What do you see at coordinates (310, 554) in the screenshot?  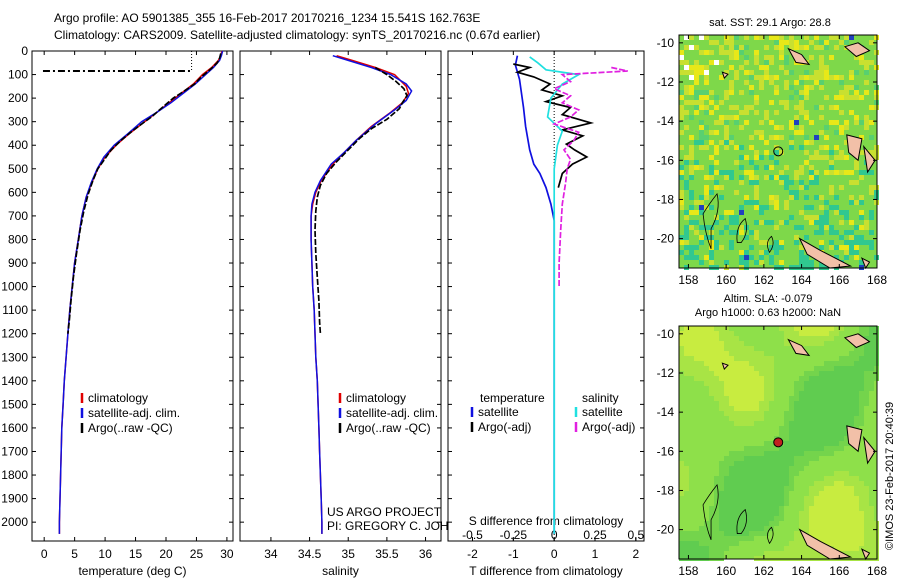 I see `x-tick-label: 34.5` at bounding box center [310, 554].